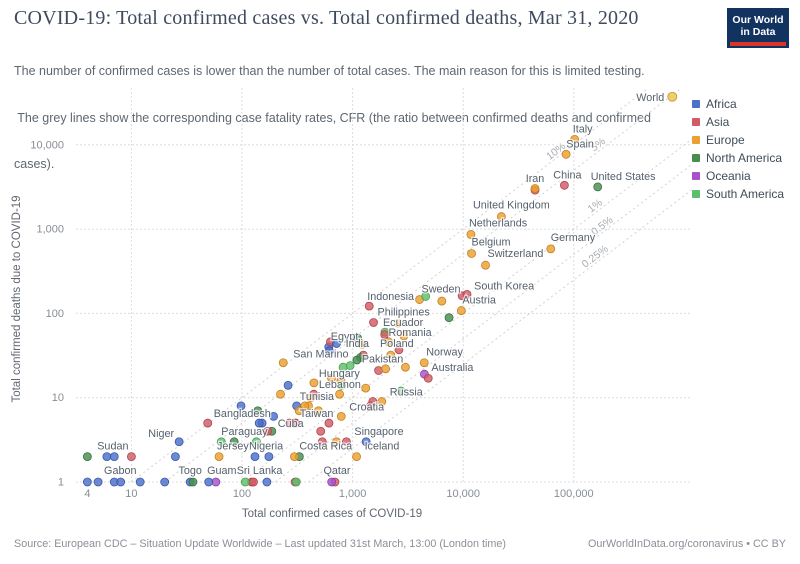 The height and width of the screenshot is (564, 800). I want to click on data-point-norway, so click(424, 363).